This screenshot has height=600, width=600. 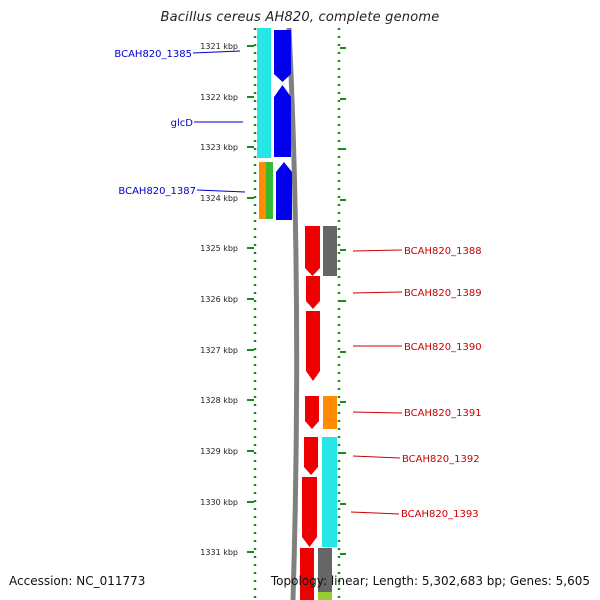 I want to click on right-gene-label: BCAH820_1388, so click(x=443, y=251).